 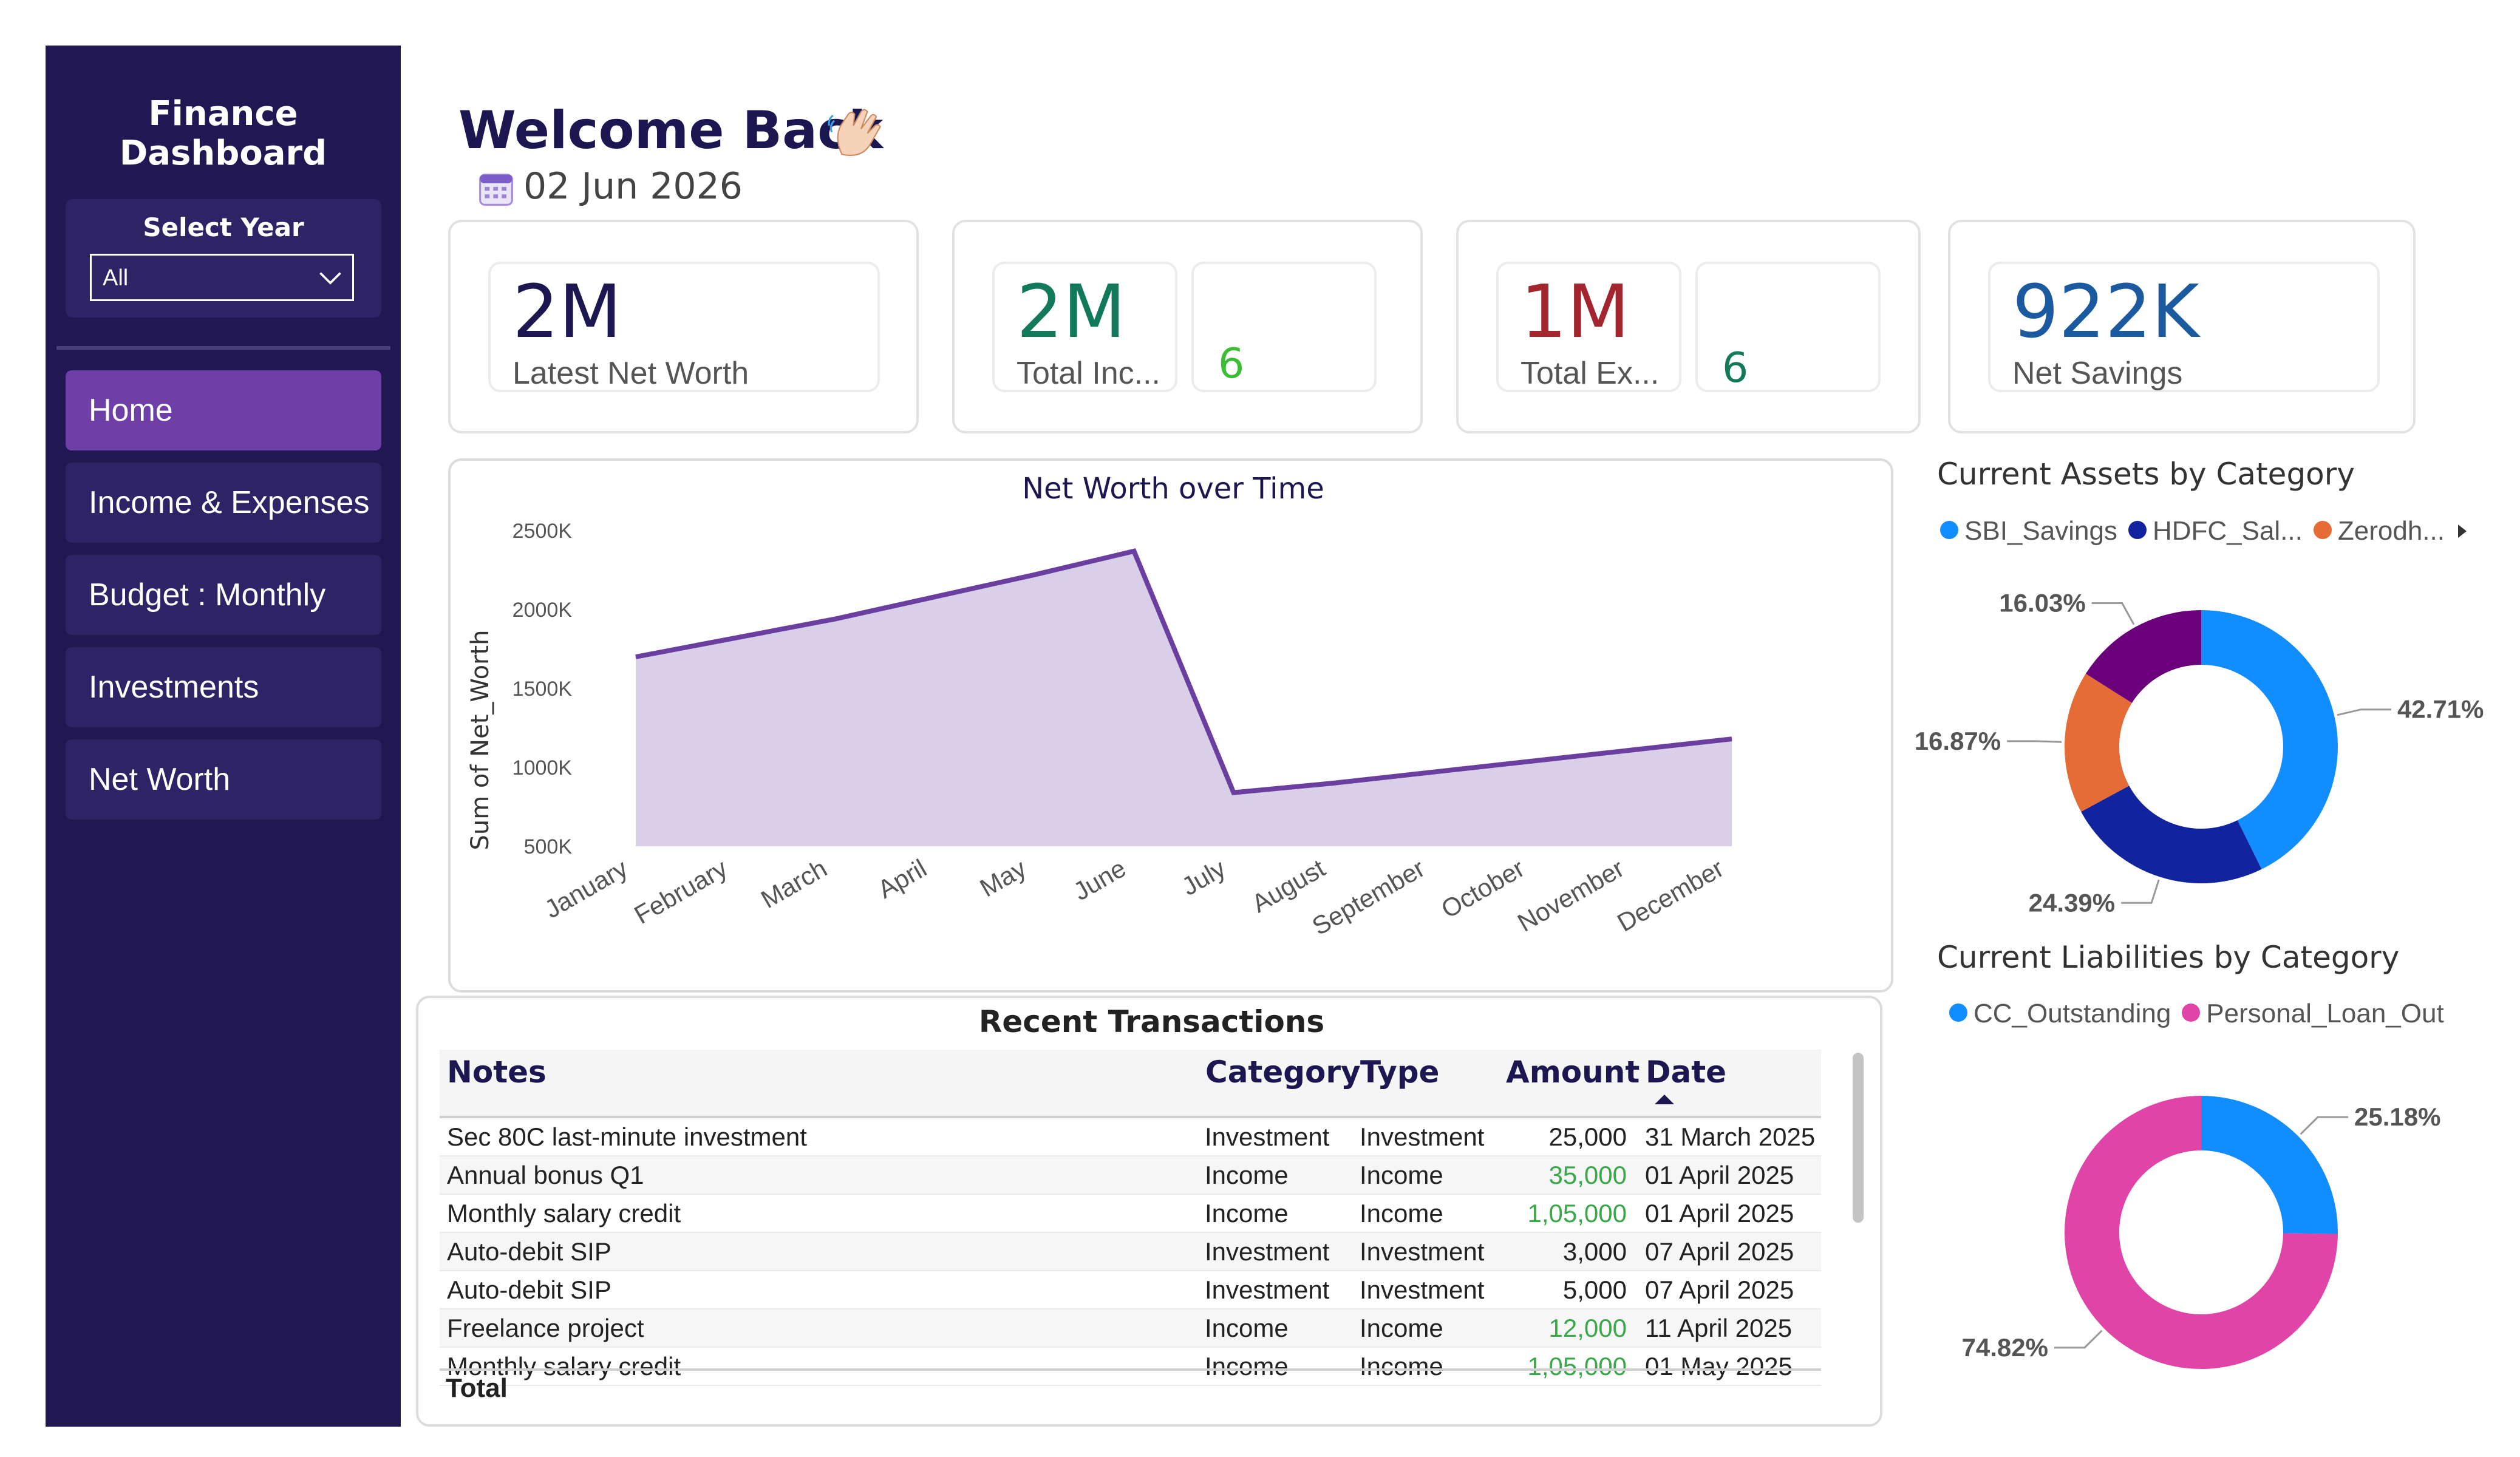 I want to click on kpi-count-tile: 6, so click(x=1788, y=327).